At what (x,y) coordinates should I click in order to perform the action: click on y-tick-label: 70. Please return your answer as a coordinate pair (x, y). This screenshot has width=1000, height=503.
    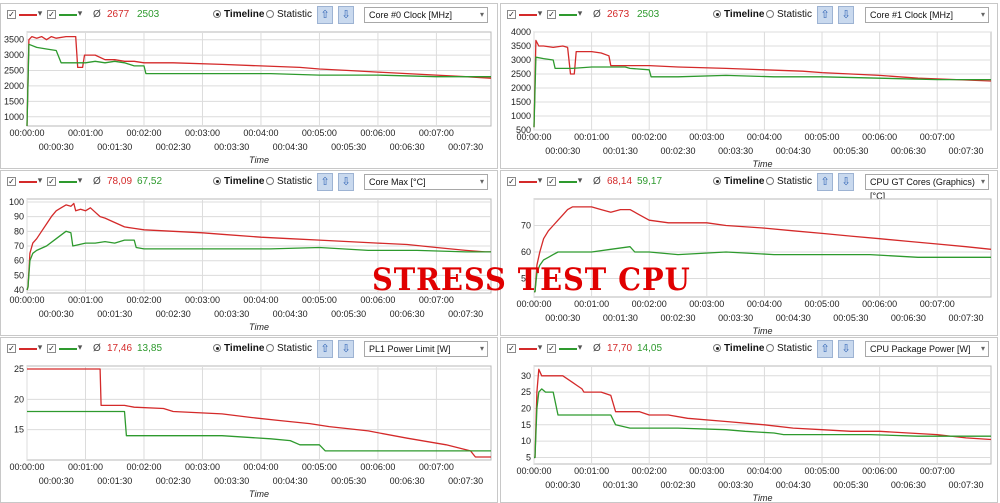
    Looking at the image, I should click on (526, 225).